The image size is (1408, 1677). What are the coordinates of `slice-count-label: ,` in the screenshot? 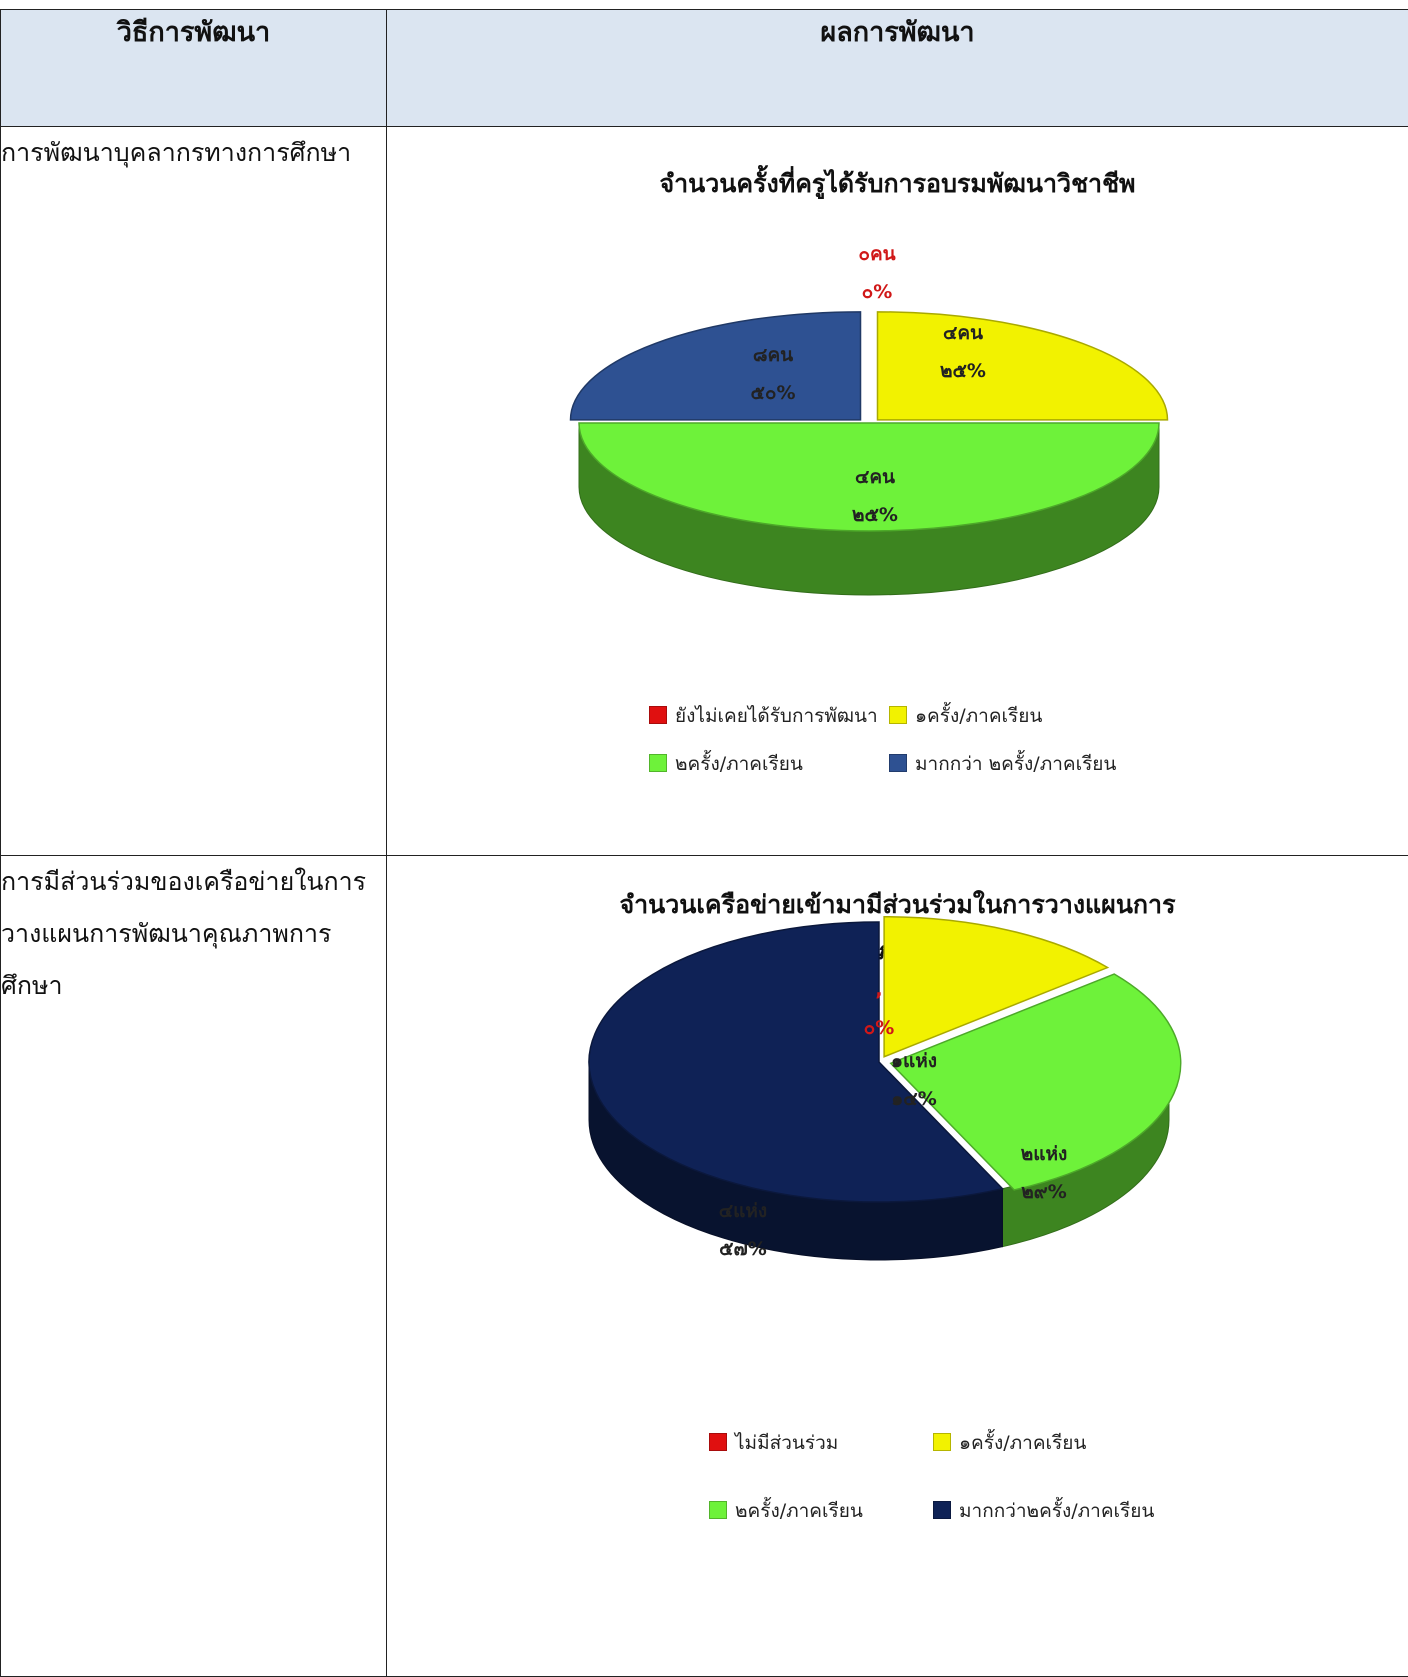 It's located at (878, 990).